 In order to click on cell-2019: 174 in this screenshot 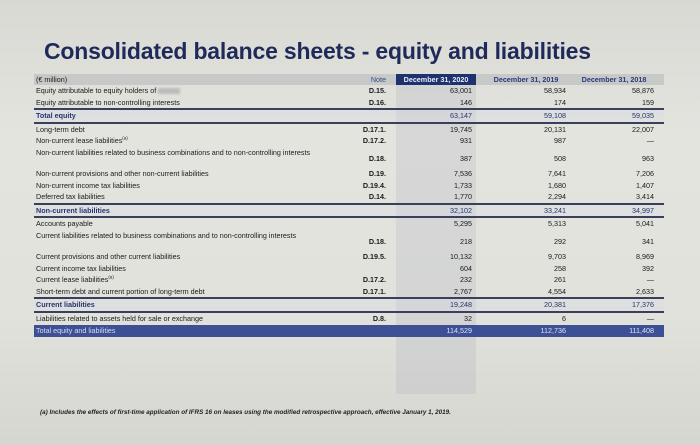, I will do `click(560, 102)`.